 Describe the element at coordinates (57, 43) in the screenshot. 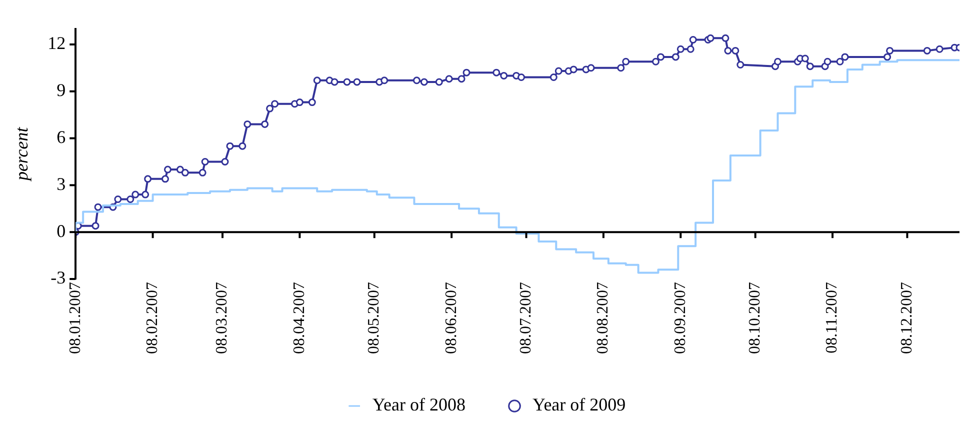

I see `y-tick-label: 12` at that location.